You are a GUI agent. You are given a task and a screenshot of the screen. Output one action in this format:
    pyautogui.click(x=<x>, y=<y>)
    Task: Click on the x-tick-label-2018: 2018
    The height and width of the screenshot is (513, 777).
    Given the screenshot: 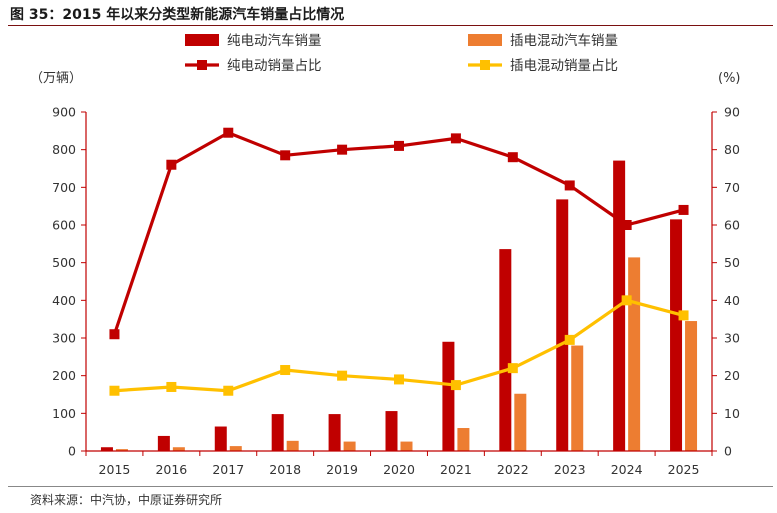 What is the action you would take?
    pyautogui.click(x=285, y=469)
    